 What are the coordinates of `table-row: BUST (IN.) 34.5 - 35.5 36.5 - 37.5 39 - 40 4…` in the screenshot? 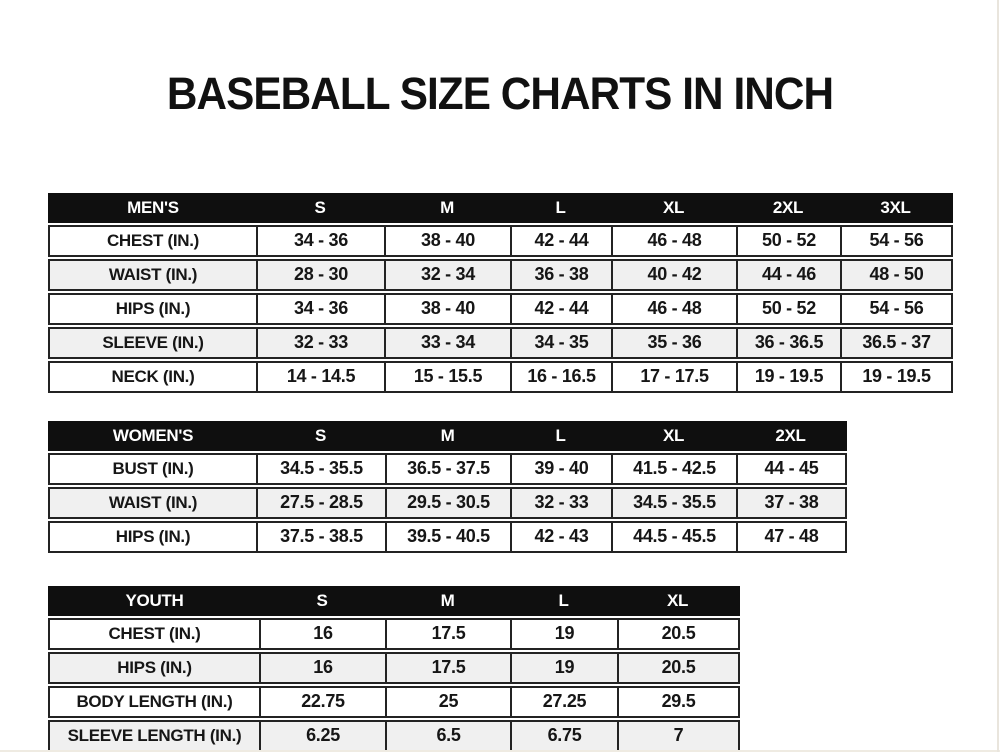 It's located at (447, 469).